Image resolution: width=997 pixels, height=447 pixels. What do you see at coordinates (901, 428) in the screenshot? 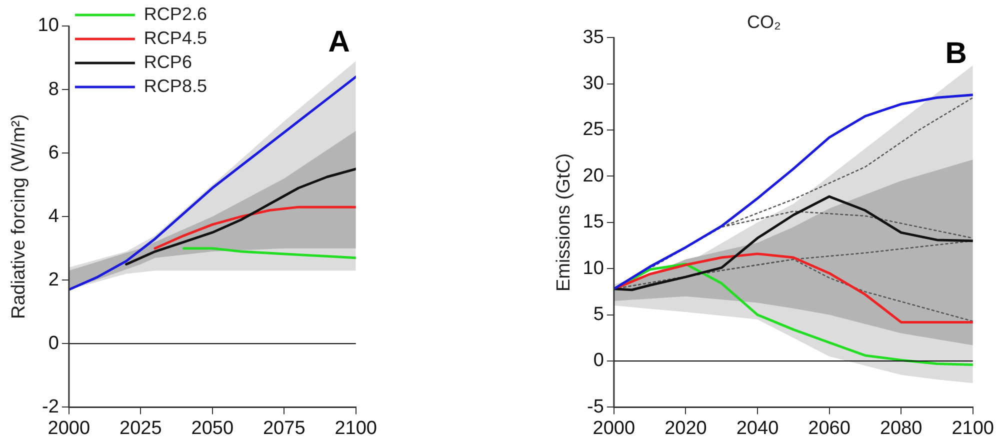
I see `x-tick-label: 2080` at bounding box center [901, 428].